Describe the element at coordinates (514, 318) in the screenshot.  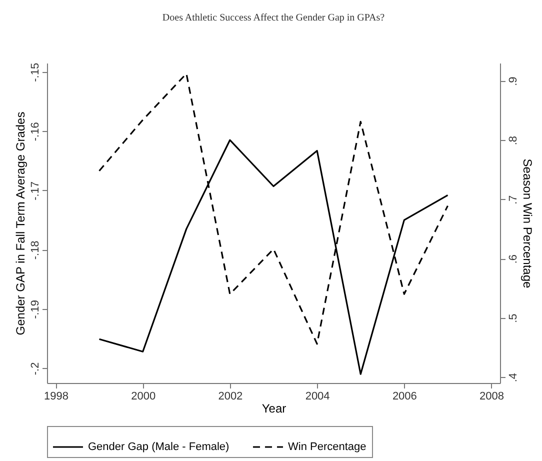
I see `y2-tick-label: .5` at that location.